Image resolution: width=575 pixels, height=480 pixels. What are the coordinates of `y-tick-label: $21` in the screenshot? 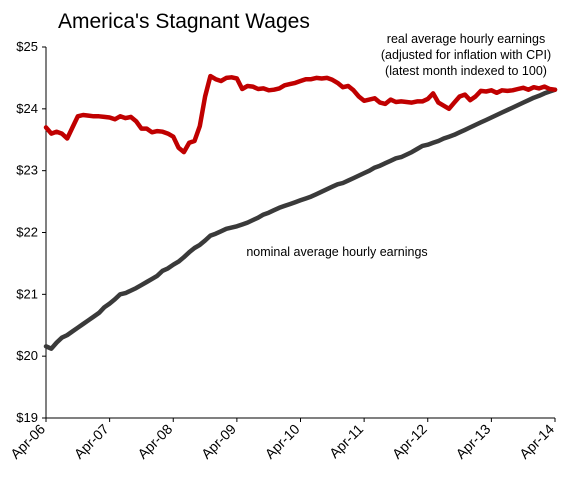 It's located at (27, 293).